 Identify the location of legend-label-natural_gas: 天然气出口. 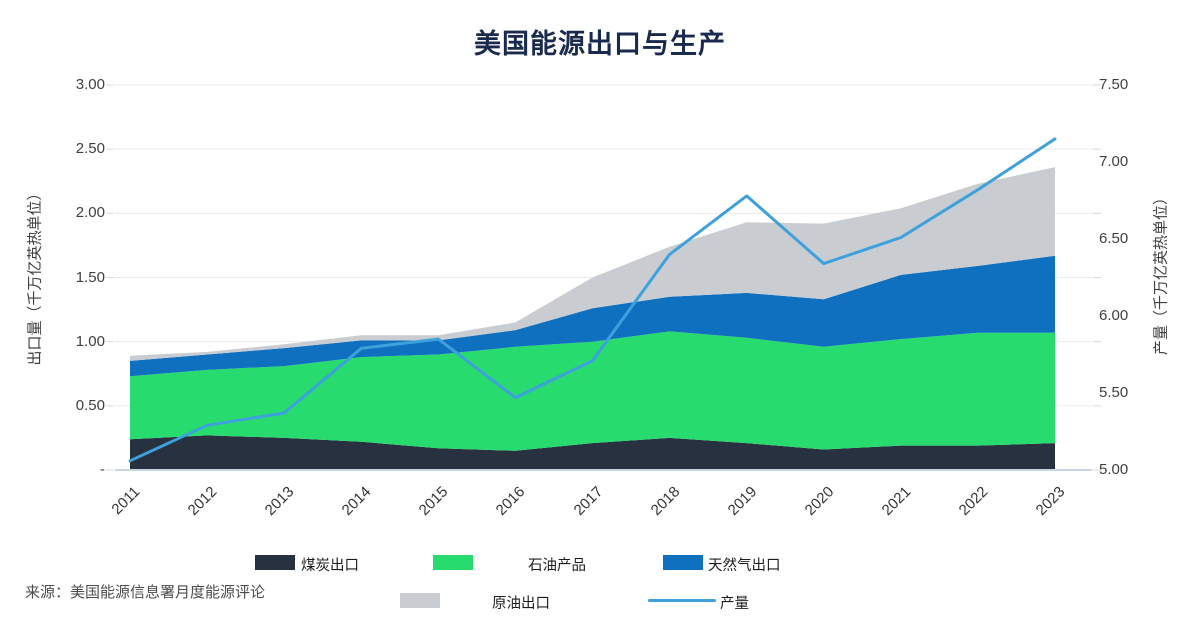
(744, 566).